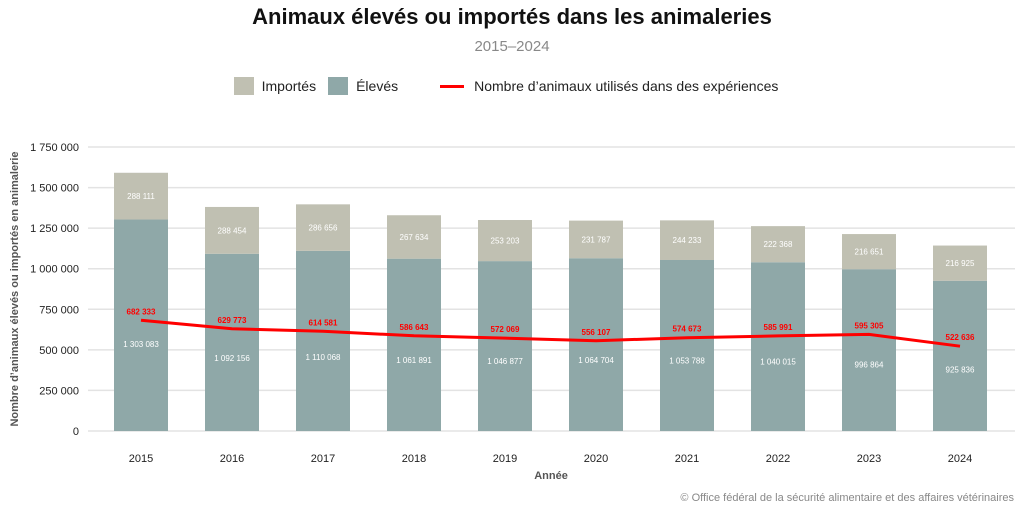 Image resolution: width=1024 pixels, height=512 pixels. What do you see at coordinates (960, 337) in the screenshot?
I see `data-label-experiences: 522 636` at bounding box center [960, 337].